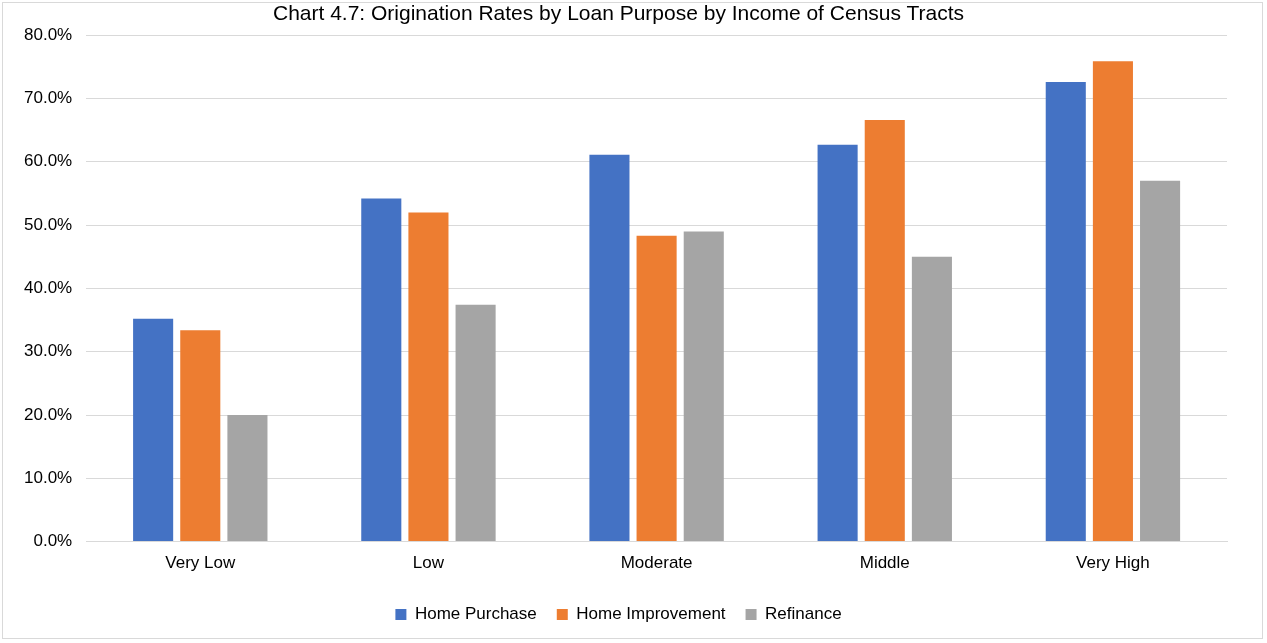 The image size is (1267, 643). What do you see at coordinates (1113, 563) in the screenshot?
I see `x-tick-label: Very High` at bounding box center [1113, 563].